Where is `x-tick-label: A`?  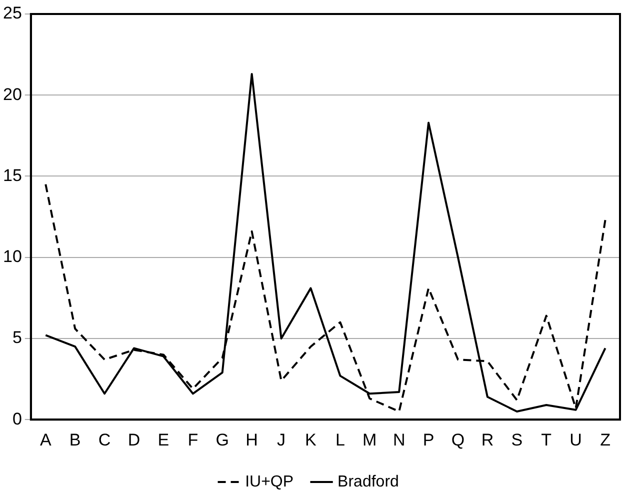
x-tick-label: A is located at coordinates (46, 440).